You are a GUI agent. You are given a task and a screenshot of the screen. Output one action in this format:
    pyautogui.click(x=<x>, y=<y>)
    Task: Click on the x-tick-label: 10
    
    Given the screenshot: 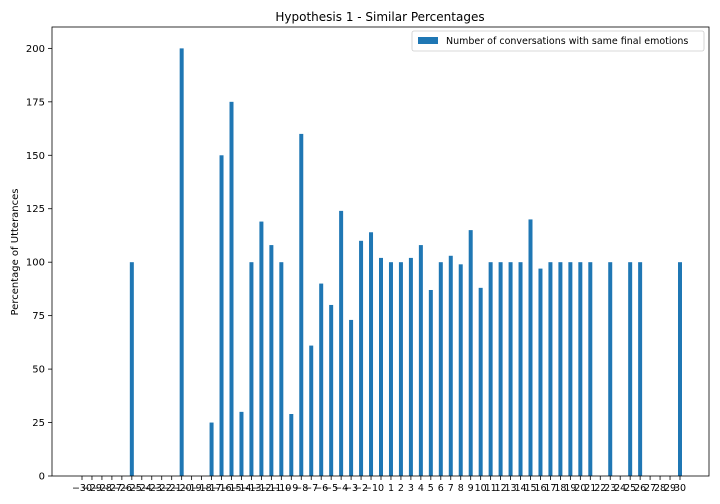 What is the action you would take?
    pyautogui.click(x=481, y=488)
    